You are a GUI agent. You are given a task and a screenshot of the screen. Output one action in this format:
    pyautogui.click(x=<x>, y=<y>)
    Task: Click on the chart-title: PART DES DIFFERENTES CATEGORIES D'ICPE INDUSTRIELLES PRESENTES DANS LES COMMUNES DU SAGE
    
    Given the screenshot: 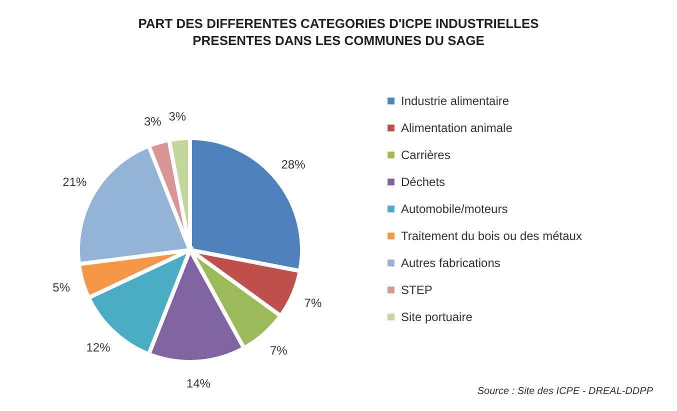 What is the action you would take?
    pyautogui.click(x=339, y=32)
    